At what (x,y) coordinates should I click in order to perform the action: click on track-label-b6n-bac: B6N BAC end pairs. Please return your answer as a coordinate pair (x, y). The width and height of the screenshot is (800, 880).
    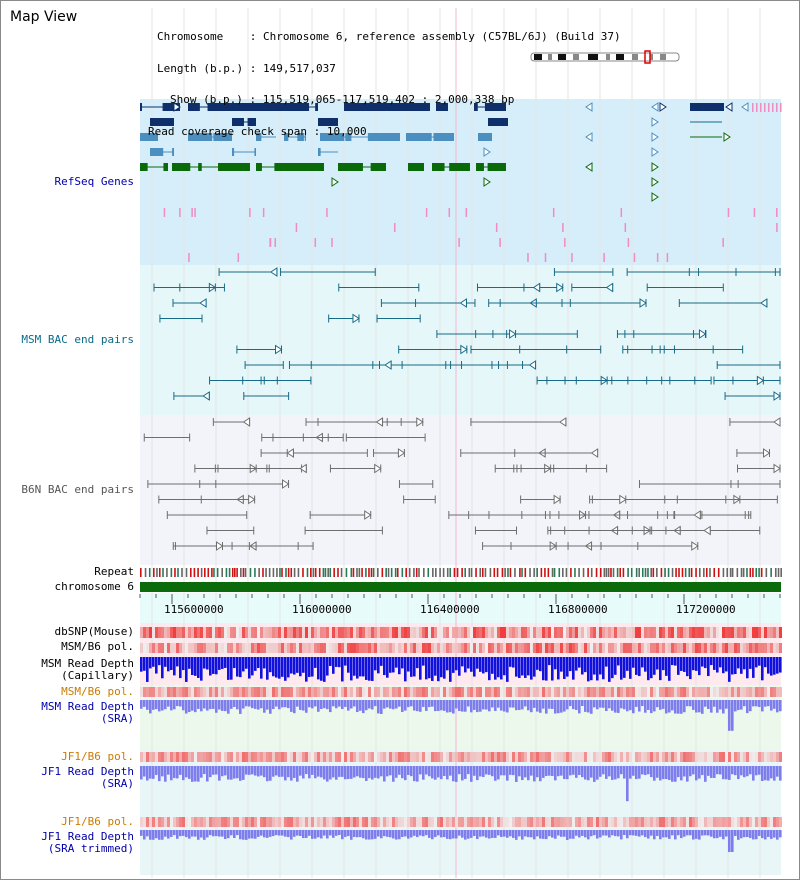
    Looking at the image, I should click on (77, 489).